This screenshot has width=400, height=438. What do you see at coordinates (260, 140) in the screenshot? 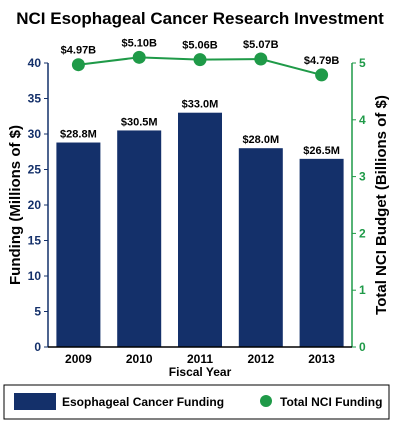
I see `bar-label-2012: $28.0M` at bounding box center [260, 140].